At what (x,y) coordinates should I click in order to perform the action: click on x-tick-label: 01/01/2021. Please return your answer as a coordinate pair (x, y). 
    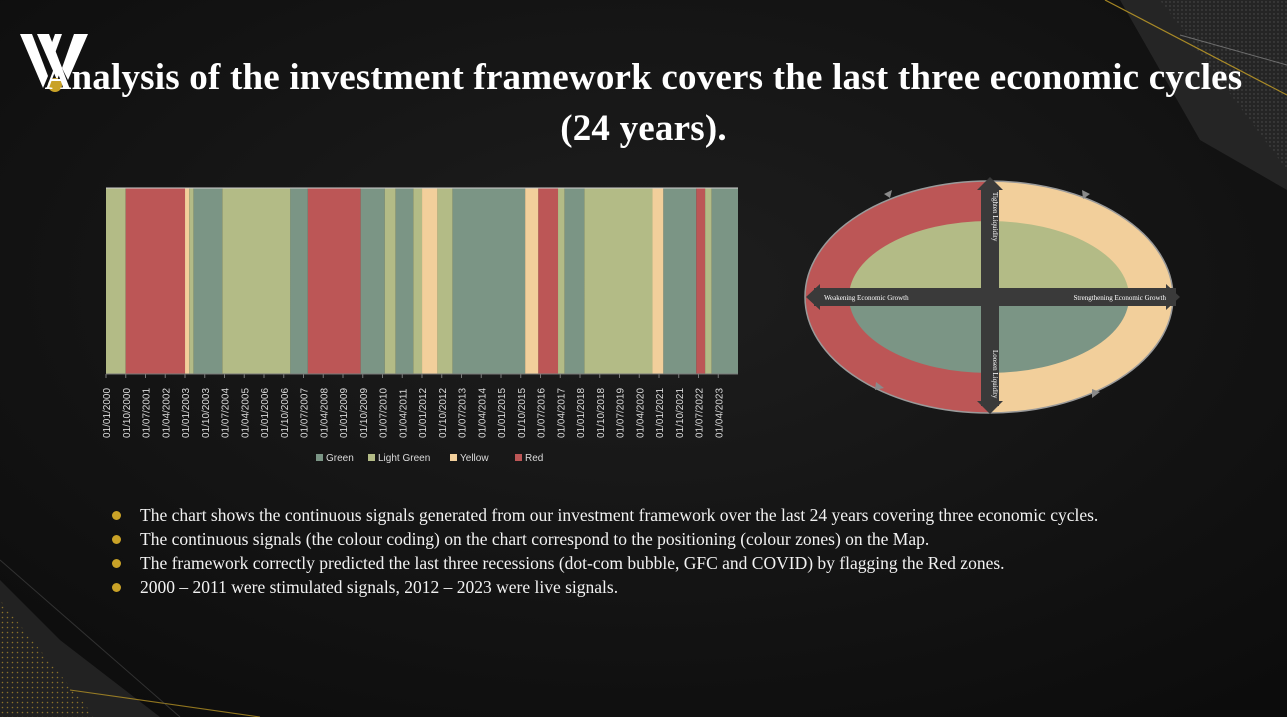
    Looking at the image, I should click on (660, 413).